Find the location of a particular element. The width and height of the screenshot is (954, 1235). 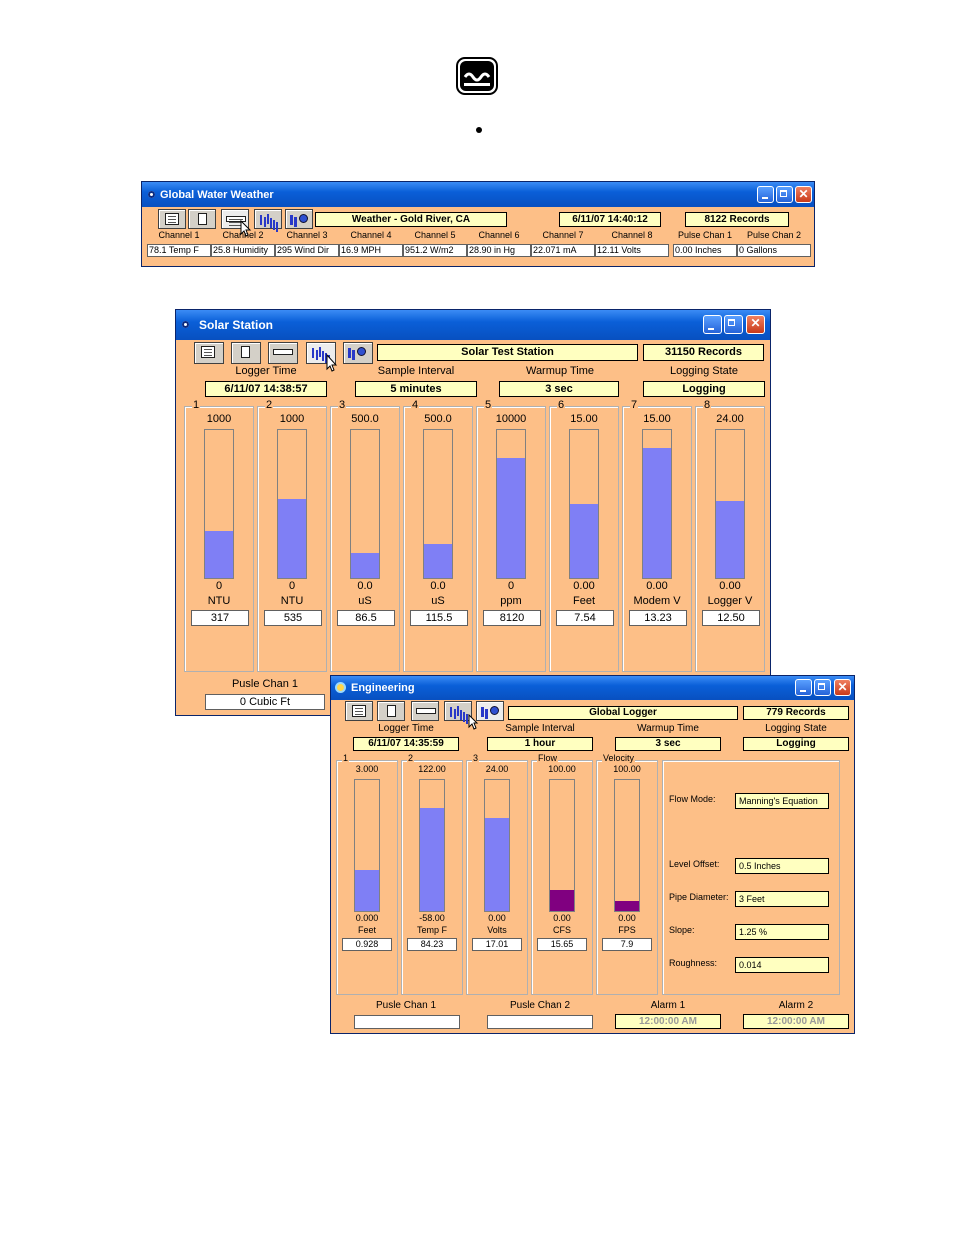

channel-max-label: 24.00 is located at coordinates (730, 419).